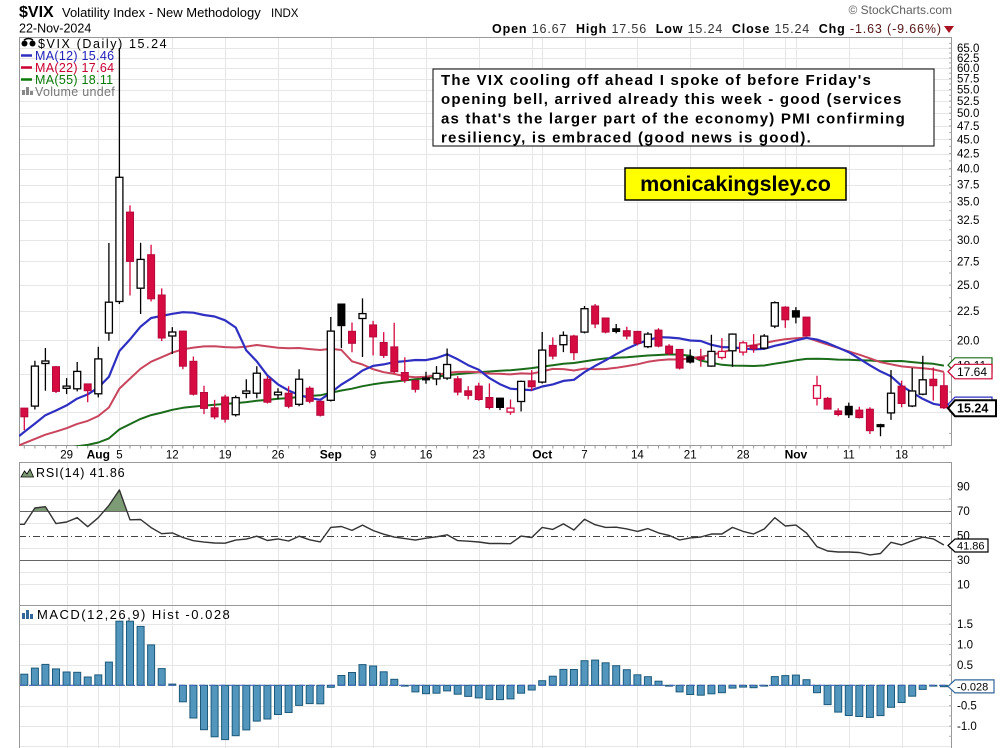  I want to click on svg-text: 10, so click(963, 586).